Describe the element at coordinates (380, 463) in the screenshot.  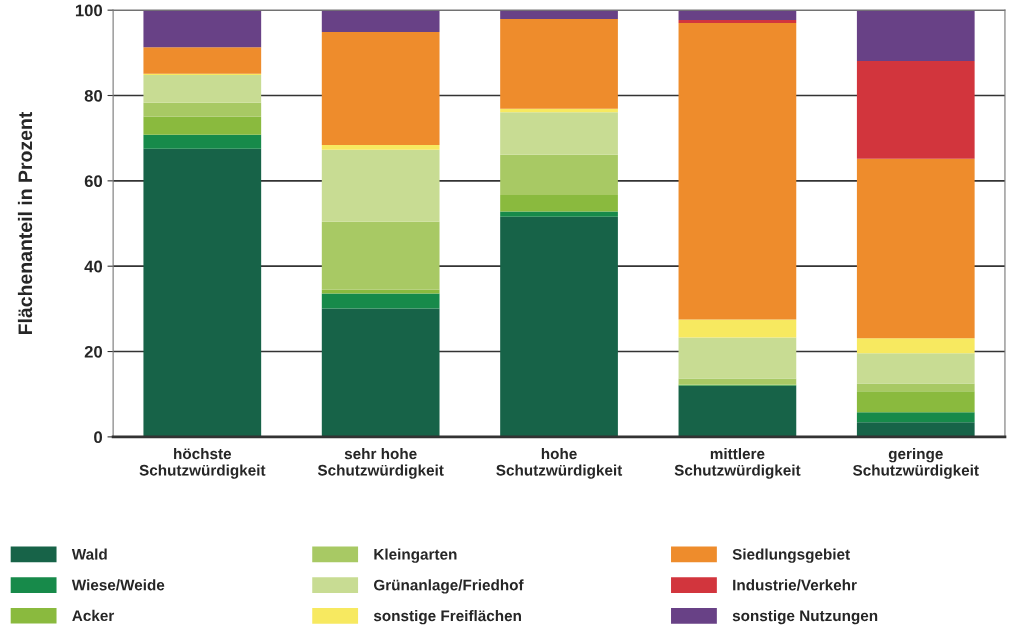
I see `x-tick-label: sehr hohe Schutzwürdigkeit` at that location.